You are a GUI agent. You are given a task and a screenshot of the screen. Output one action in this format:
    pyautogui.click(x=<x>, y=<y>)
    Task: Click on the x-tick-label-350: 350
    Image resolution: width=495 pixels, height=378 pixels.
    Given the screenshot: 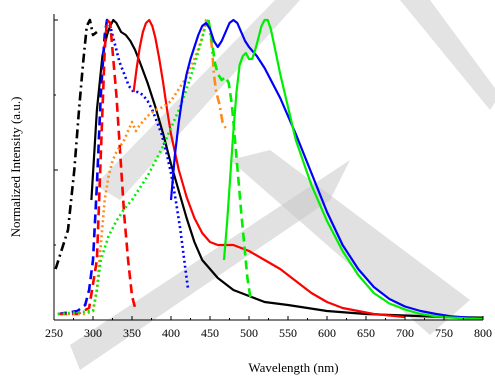 What is the action you would take?
    pyautogui.click(x=132, y=333)
    